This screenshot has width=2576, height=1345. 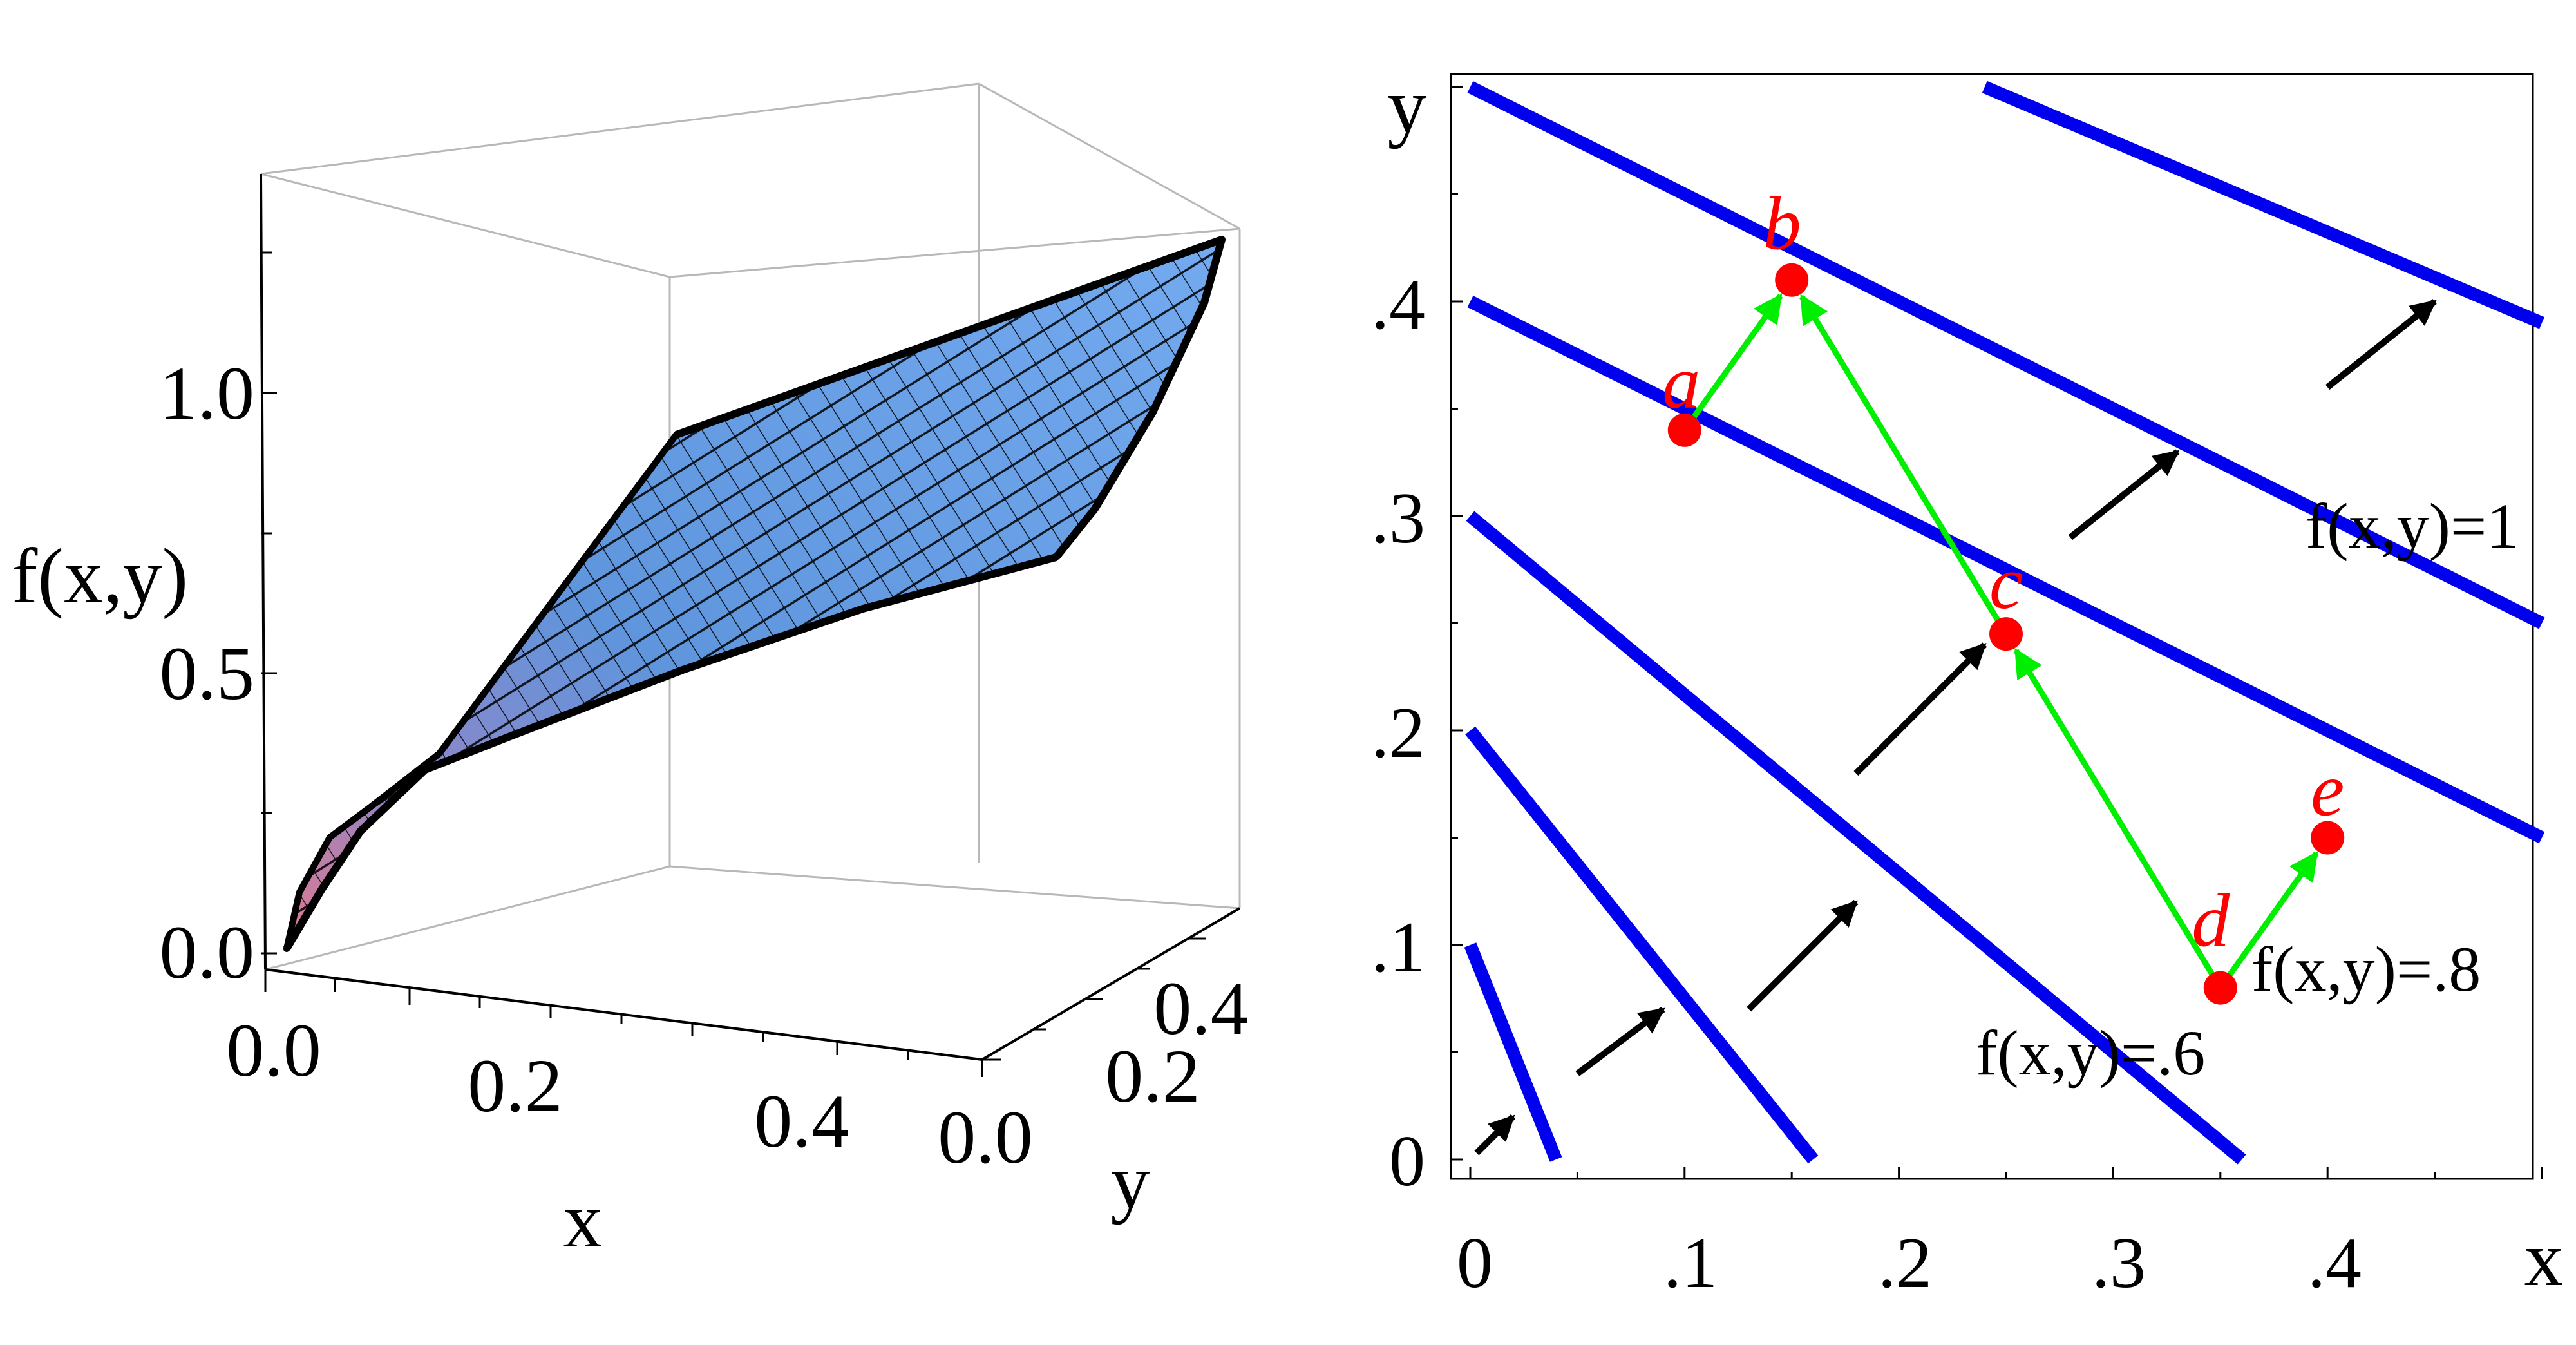 What do you see at coordinates (1153, 1076) in the screenshot?
I see `y-tick-label: 0.2` at bounding box center [1153, 1076].